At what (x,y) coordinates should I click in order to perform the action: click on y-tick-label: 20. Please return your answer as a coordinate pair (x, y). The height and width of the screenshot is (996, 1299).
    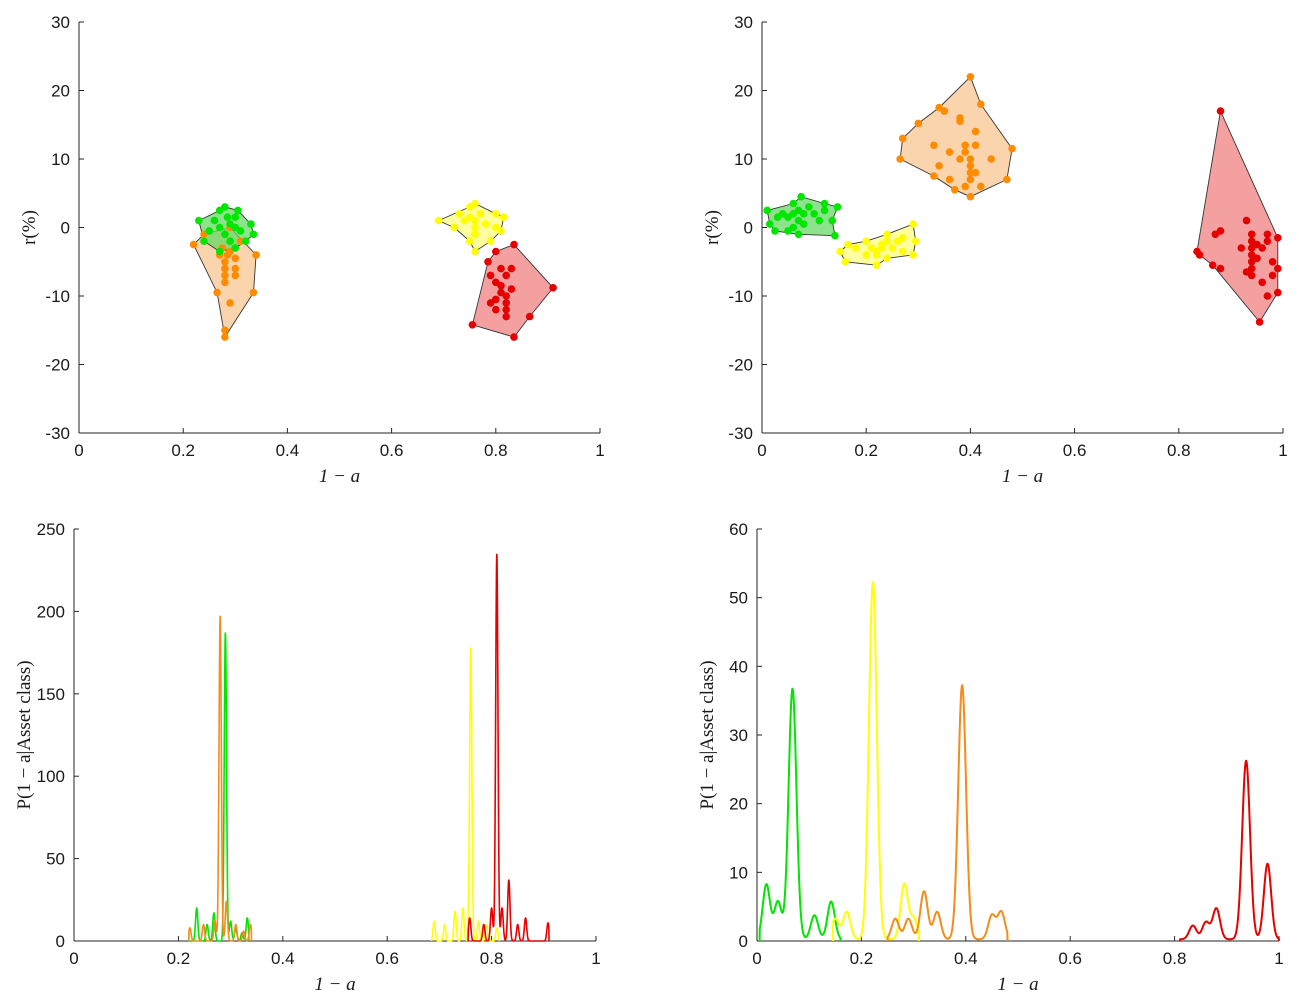
    Looking at the image, I should click on (743, 91).